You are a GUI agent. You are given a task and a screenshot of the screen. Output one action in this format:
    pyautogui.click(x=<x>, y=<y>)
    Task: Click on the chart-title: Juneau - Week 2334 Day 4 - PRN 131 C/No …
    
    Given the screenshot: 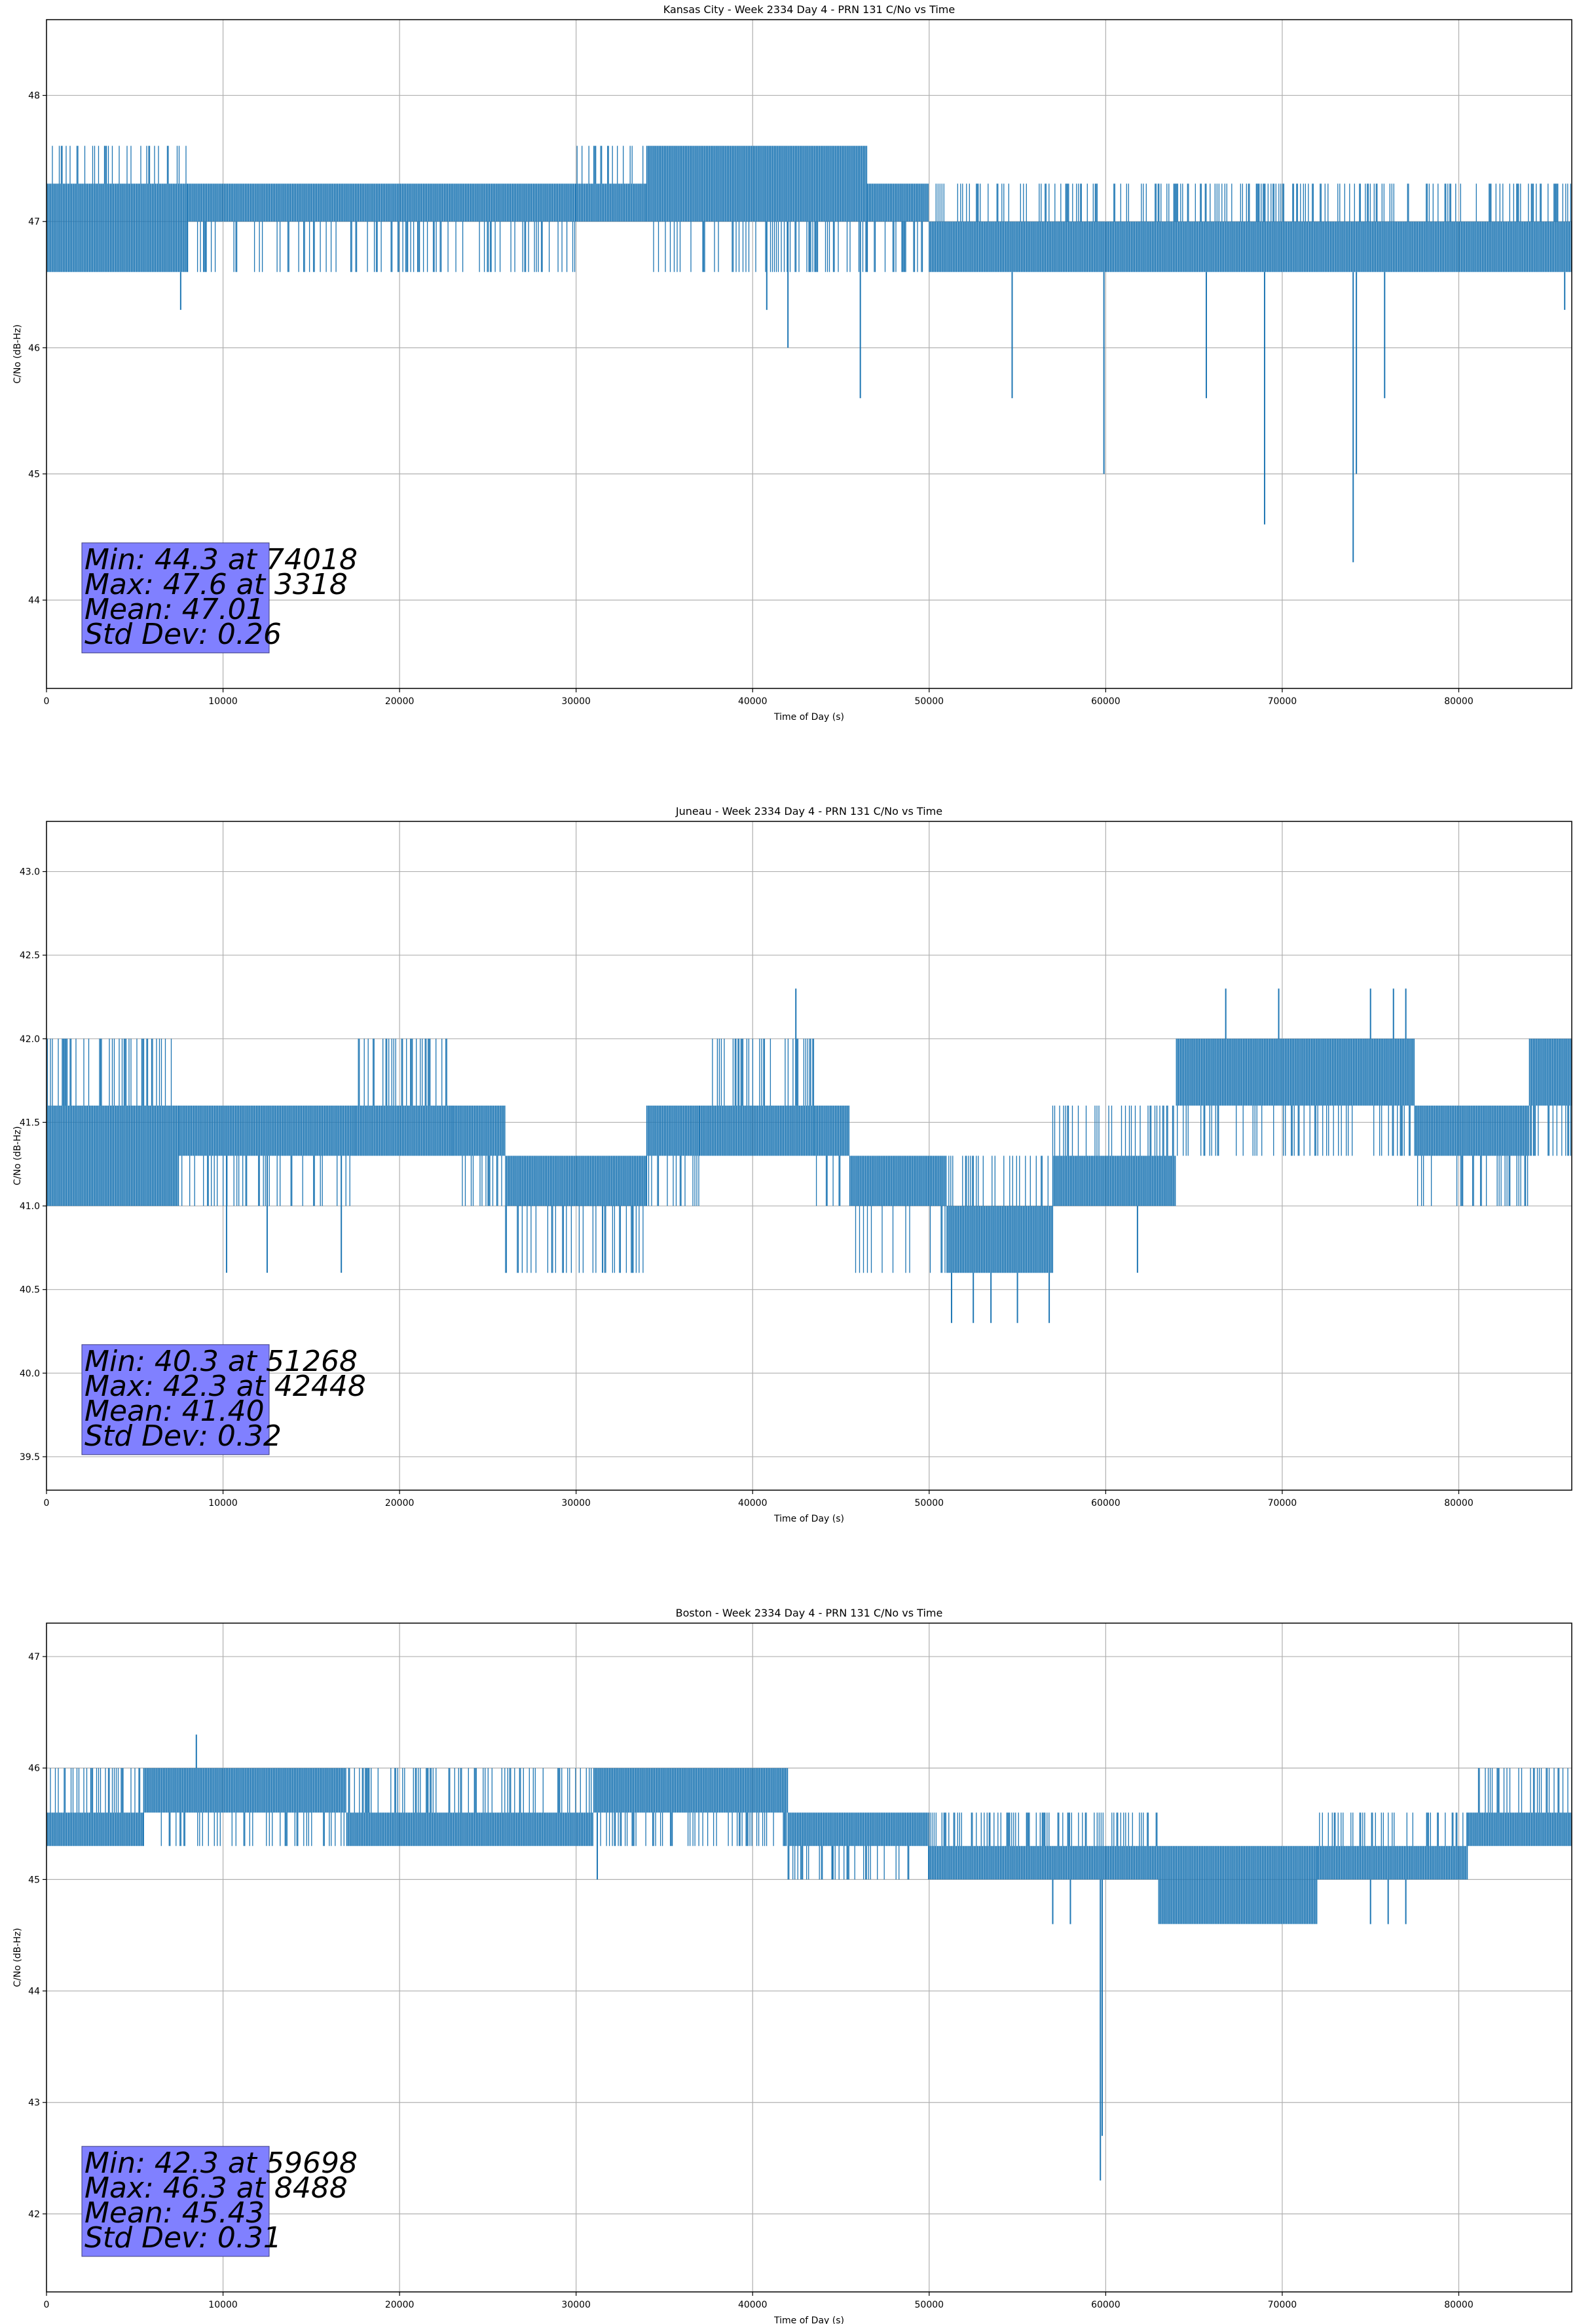 What is the action you would take?
    pyautogui.click(x=808, y=811)
    